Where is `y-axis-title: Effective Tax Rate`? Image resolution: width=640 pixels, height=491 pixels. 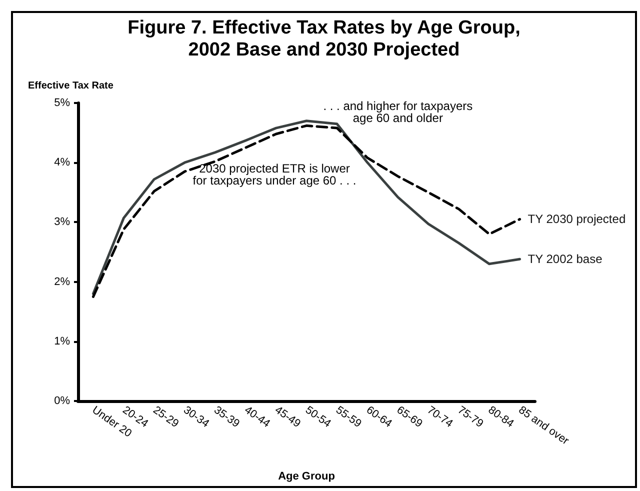
y-axis-title: Effective Tax Rate is located at coordinates (71, 86).